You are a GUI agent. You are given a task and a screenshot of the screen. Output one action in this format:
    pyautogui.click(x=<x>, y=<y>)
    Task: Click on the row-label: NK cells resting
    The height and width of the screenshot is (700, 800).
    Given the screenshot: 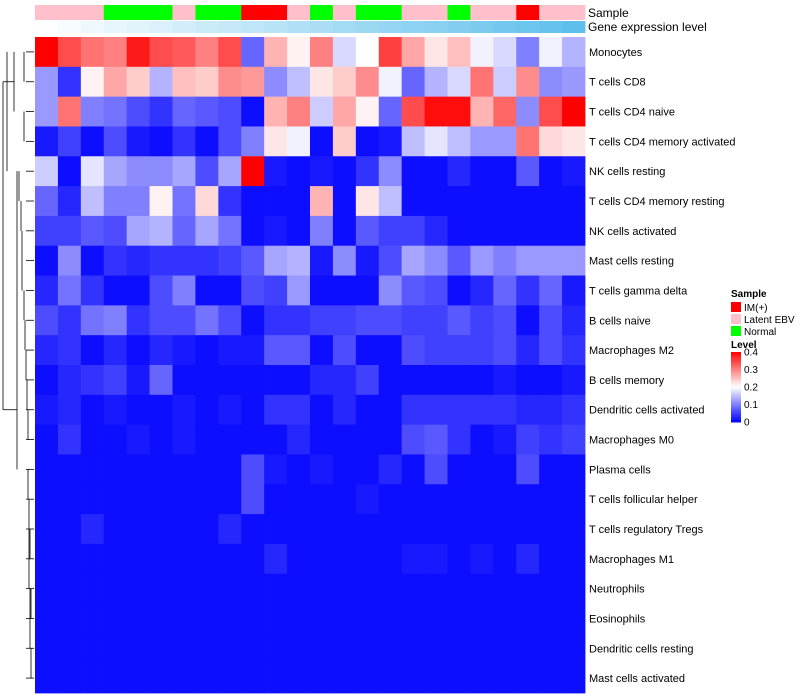 What is the action you would take?
    pyautogui.click(x=627, y=172)
    